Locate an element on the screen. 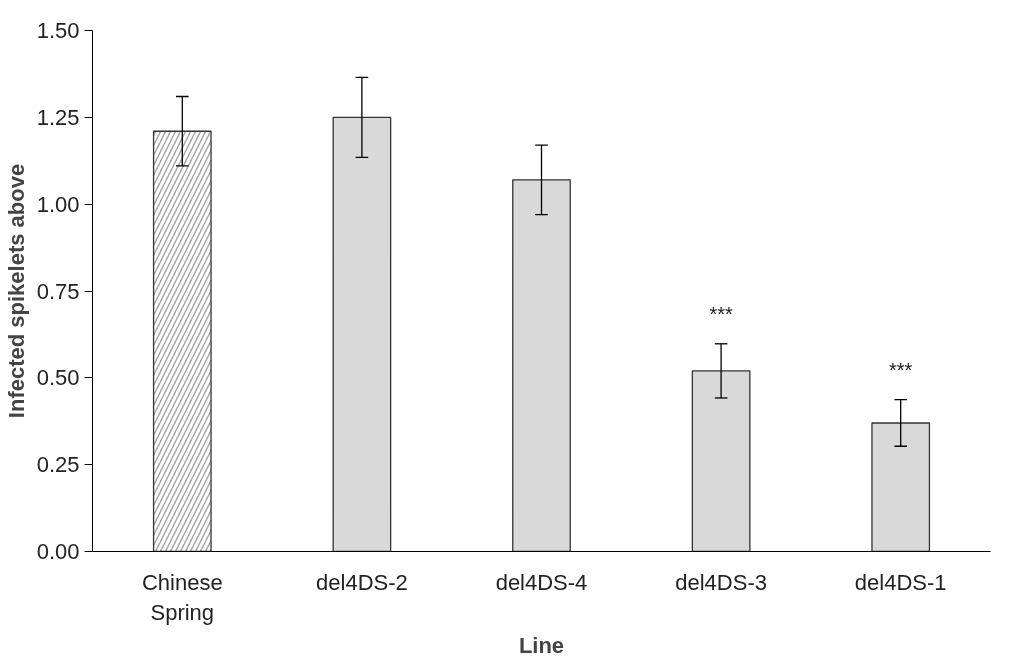 The image size is (1024, 667). y-tick-label: 1.50 is located at coordinates (58, 30).